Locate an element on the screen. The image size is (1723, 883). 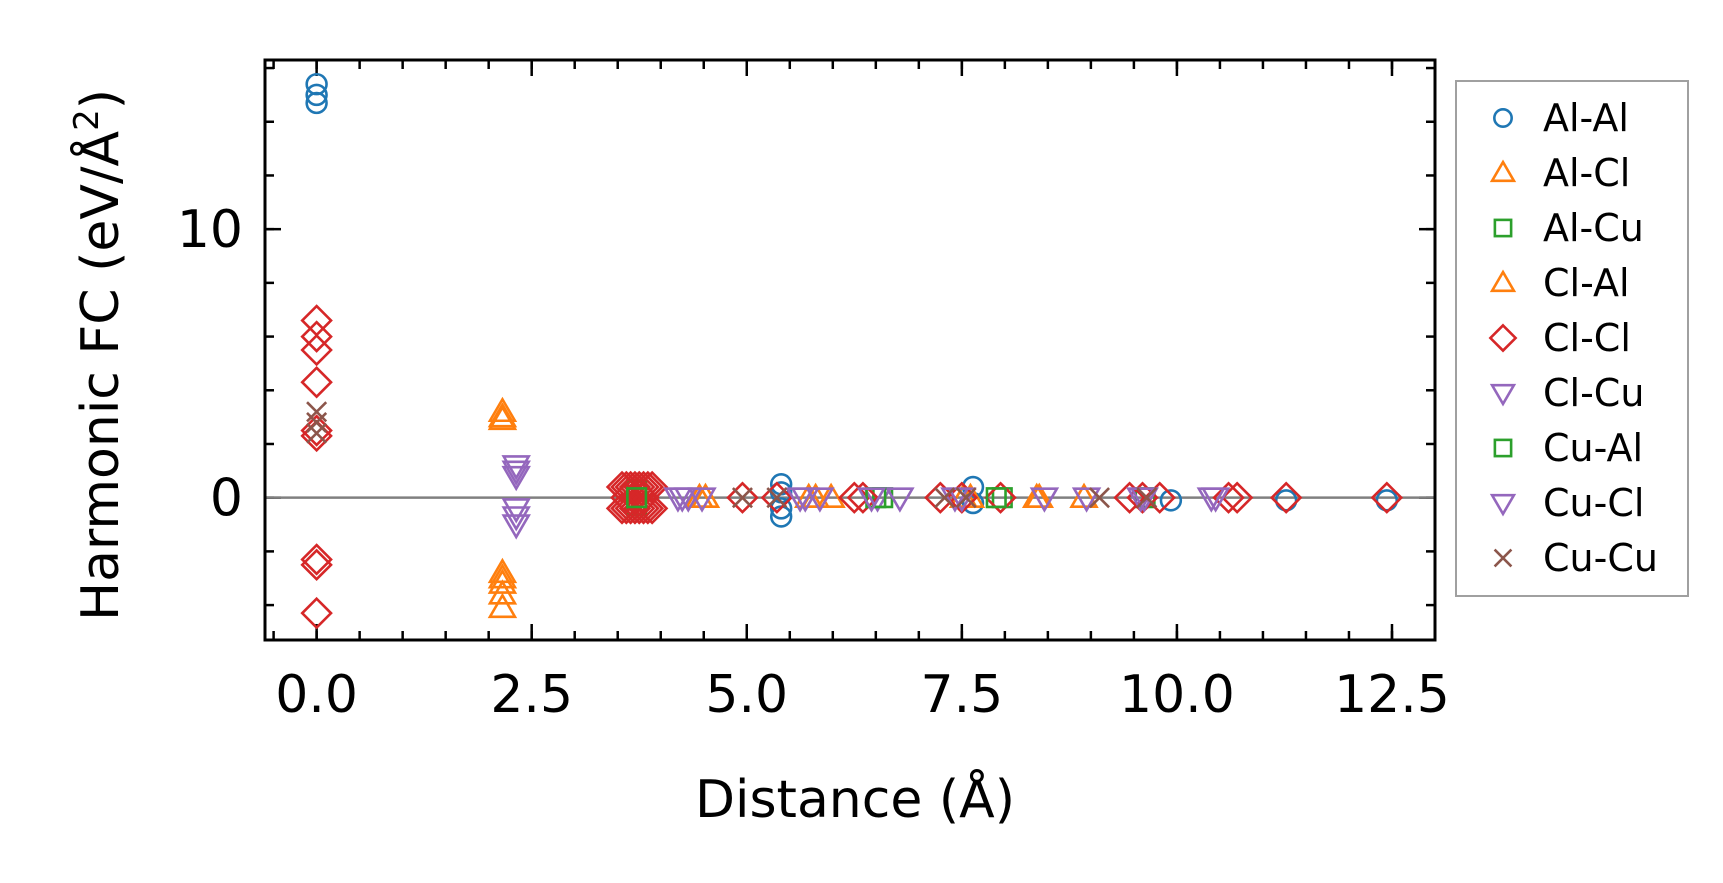
legend-label: Al-Al is located at coordinates (1586, 118).